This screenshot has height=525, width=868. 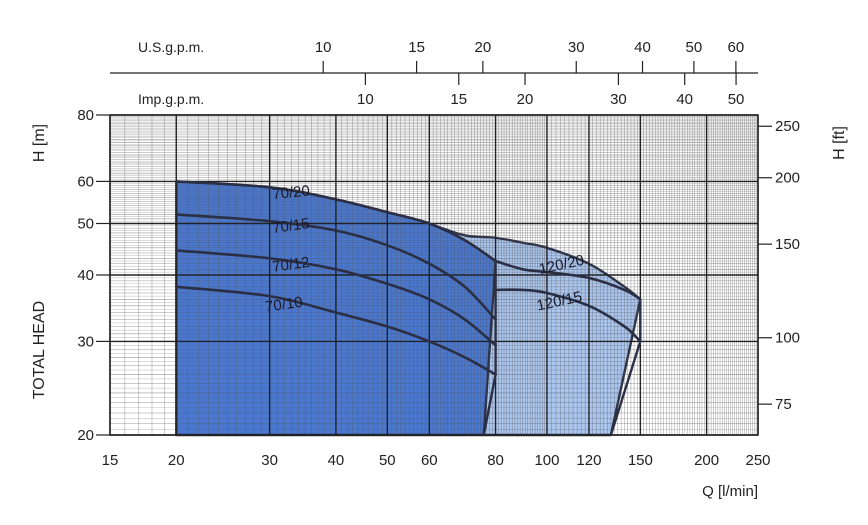 I want to click on us-gpm-tick-label: 50, so click(x=694, y=47).